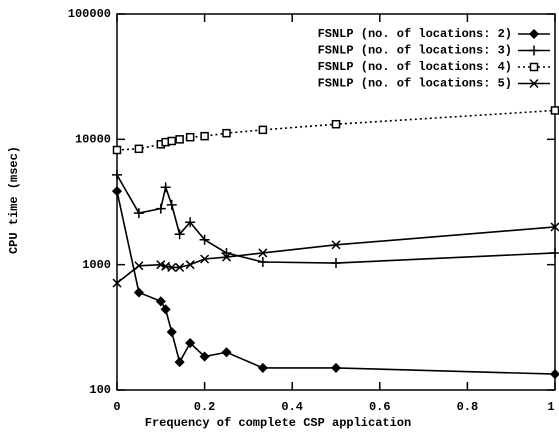  What do you see at coordinates (205, 407) in the screenshot?
I see `x-tick-label: 0.2` at bounding box center [205, 407].